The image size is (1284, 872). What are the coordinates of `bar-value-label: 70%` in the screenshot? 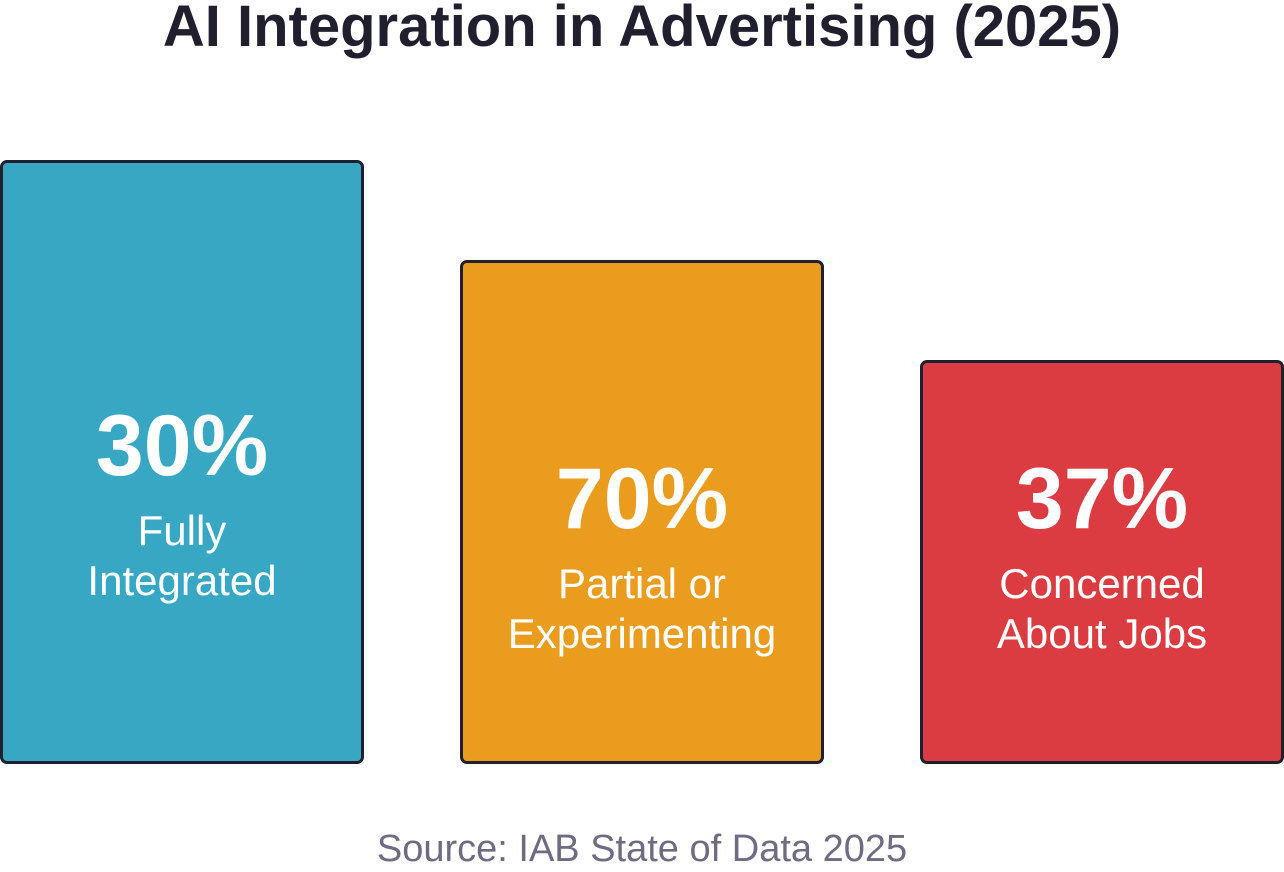 It's located at (642, 499).